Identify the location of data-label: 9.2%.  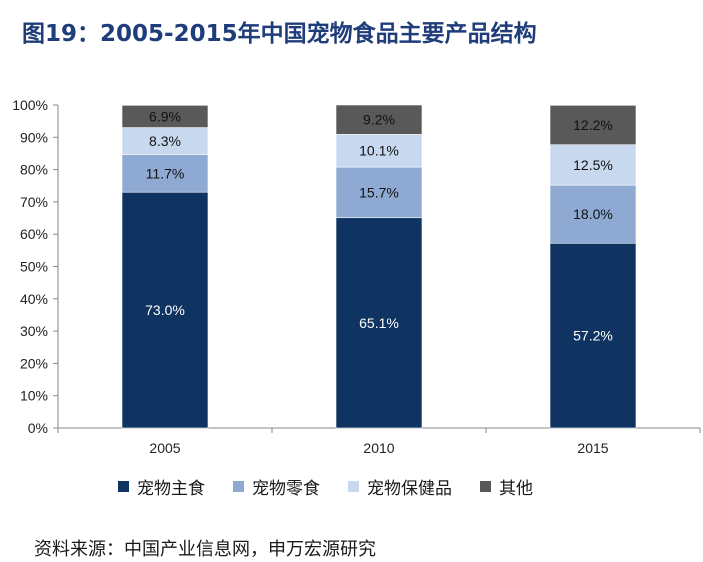
(379, 120).